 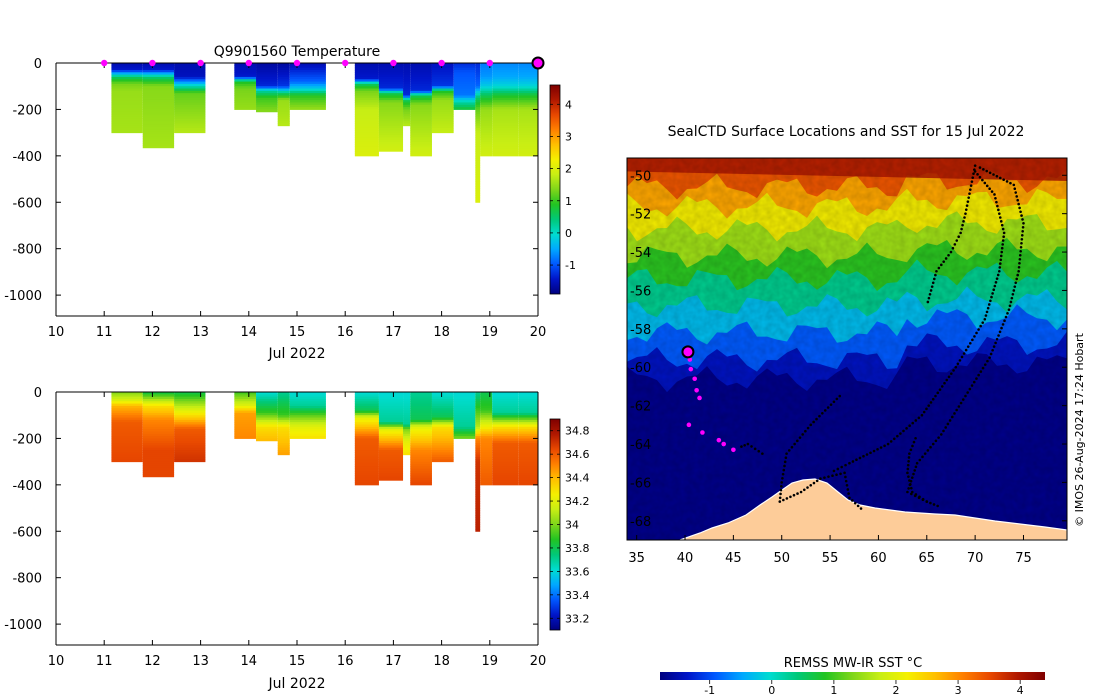 I want to click on latest-profile-marker, so click(x=538, y=63).